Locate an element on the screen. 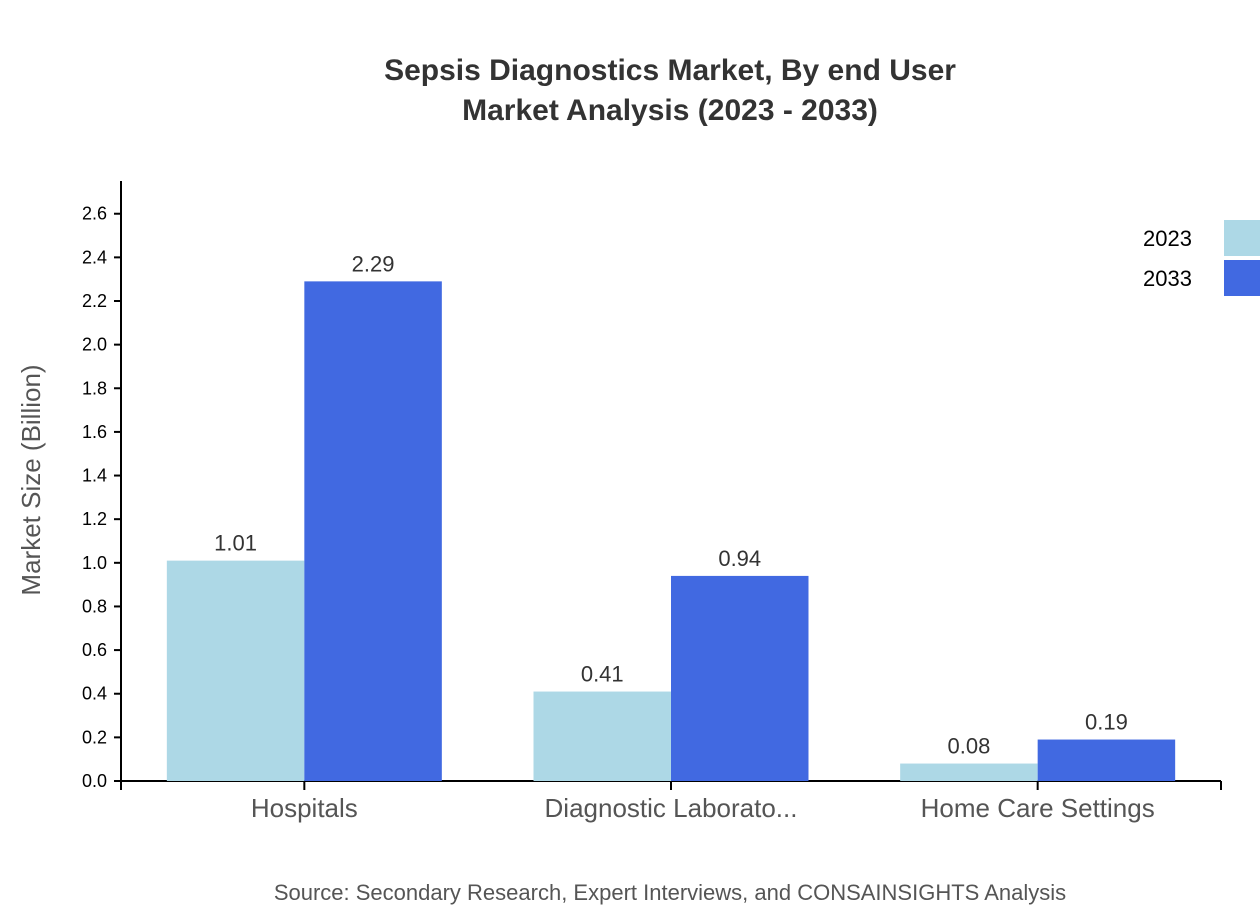 The width and height of the screenshot is (1260, 920). y-tick-label: 2.0 is located at coordinates (94, 345).